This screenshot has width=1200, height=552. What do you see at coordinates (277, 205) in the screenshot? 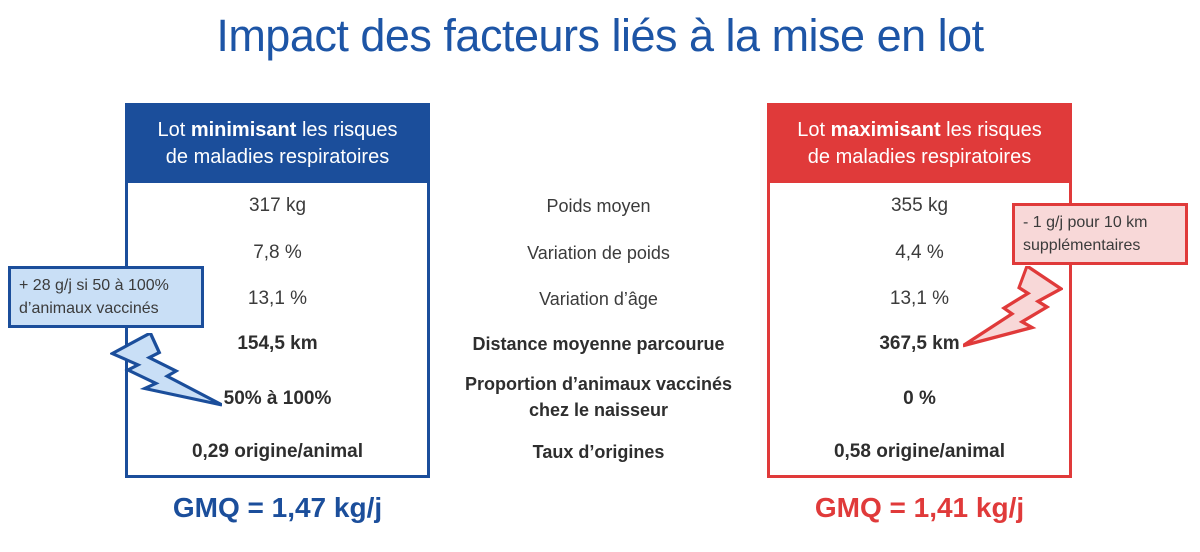
I see `lot-min-value: 317 kg` at bounding box center [277, 205].